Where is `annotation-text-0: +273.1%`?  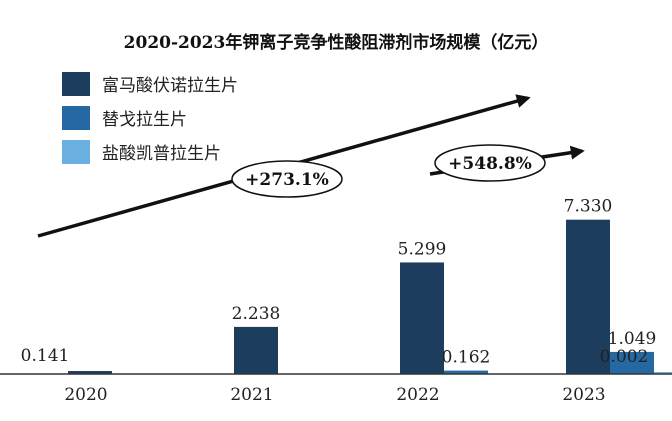 annotation-text-0: +273.1% is located at coordinates (287, 180).